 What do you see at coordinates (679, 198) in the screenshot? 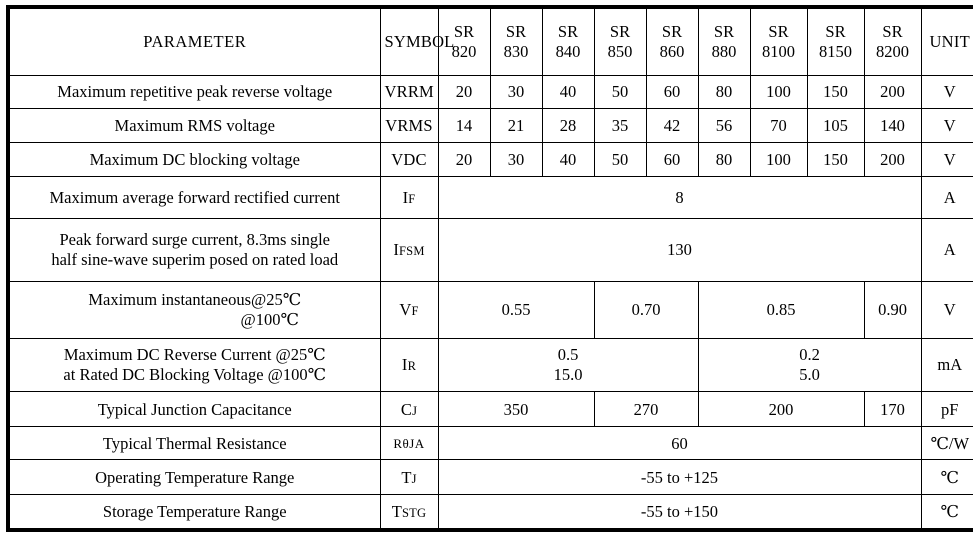
I see `cell-value-merged: 8` at bounding box center [679, 198].